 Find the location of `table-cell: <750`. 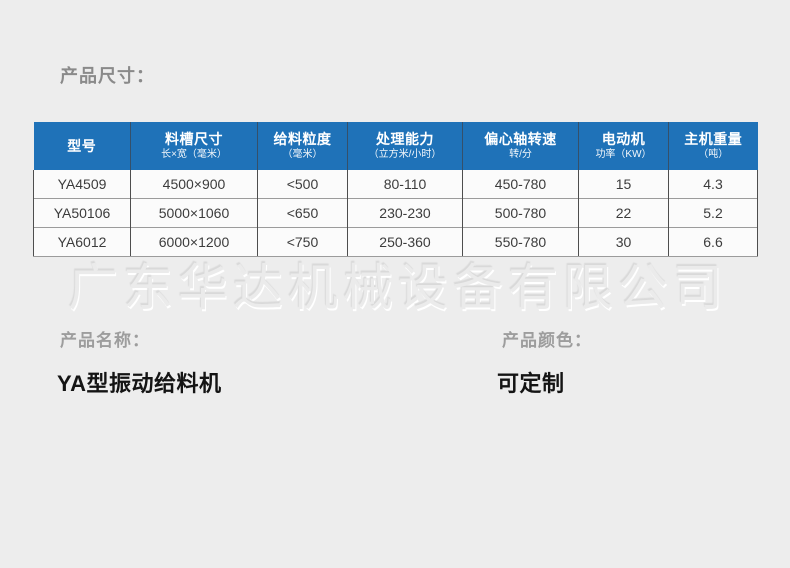

table-cell: <750 is located at coordinates (302, 242).